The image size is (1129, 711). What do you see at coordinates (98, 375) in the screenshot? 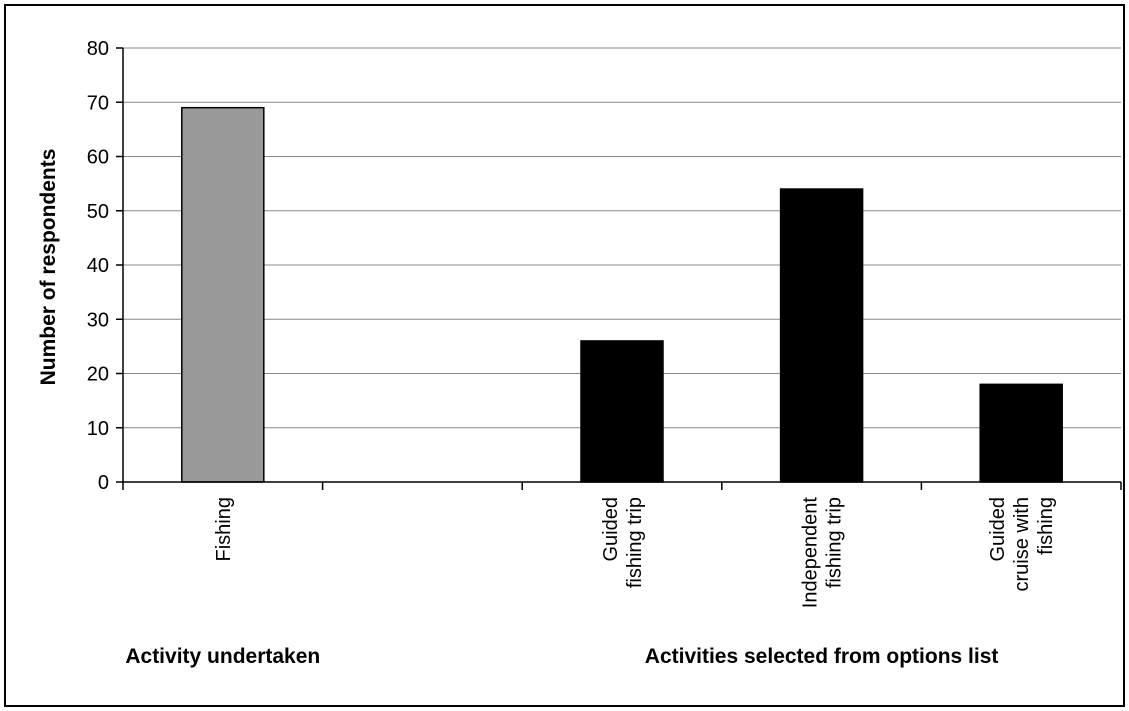
I see `y-tick-label: 20` at bounding box center [98, 375].